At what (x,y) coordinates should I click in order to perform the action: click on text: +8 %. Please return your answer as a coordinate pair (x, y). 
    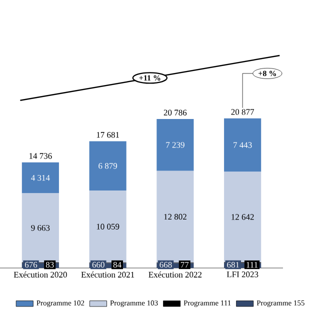
    Looking at the image, I should click on (267, 73).